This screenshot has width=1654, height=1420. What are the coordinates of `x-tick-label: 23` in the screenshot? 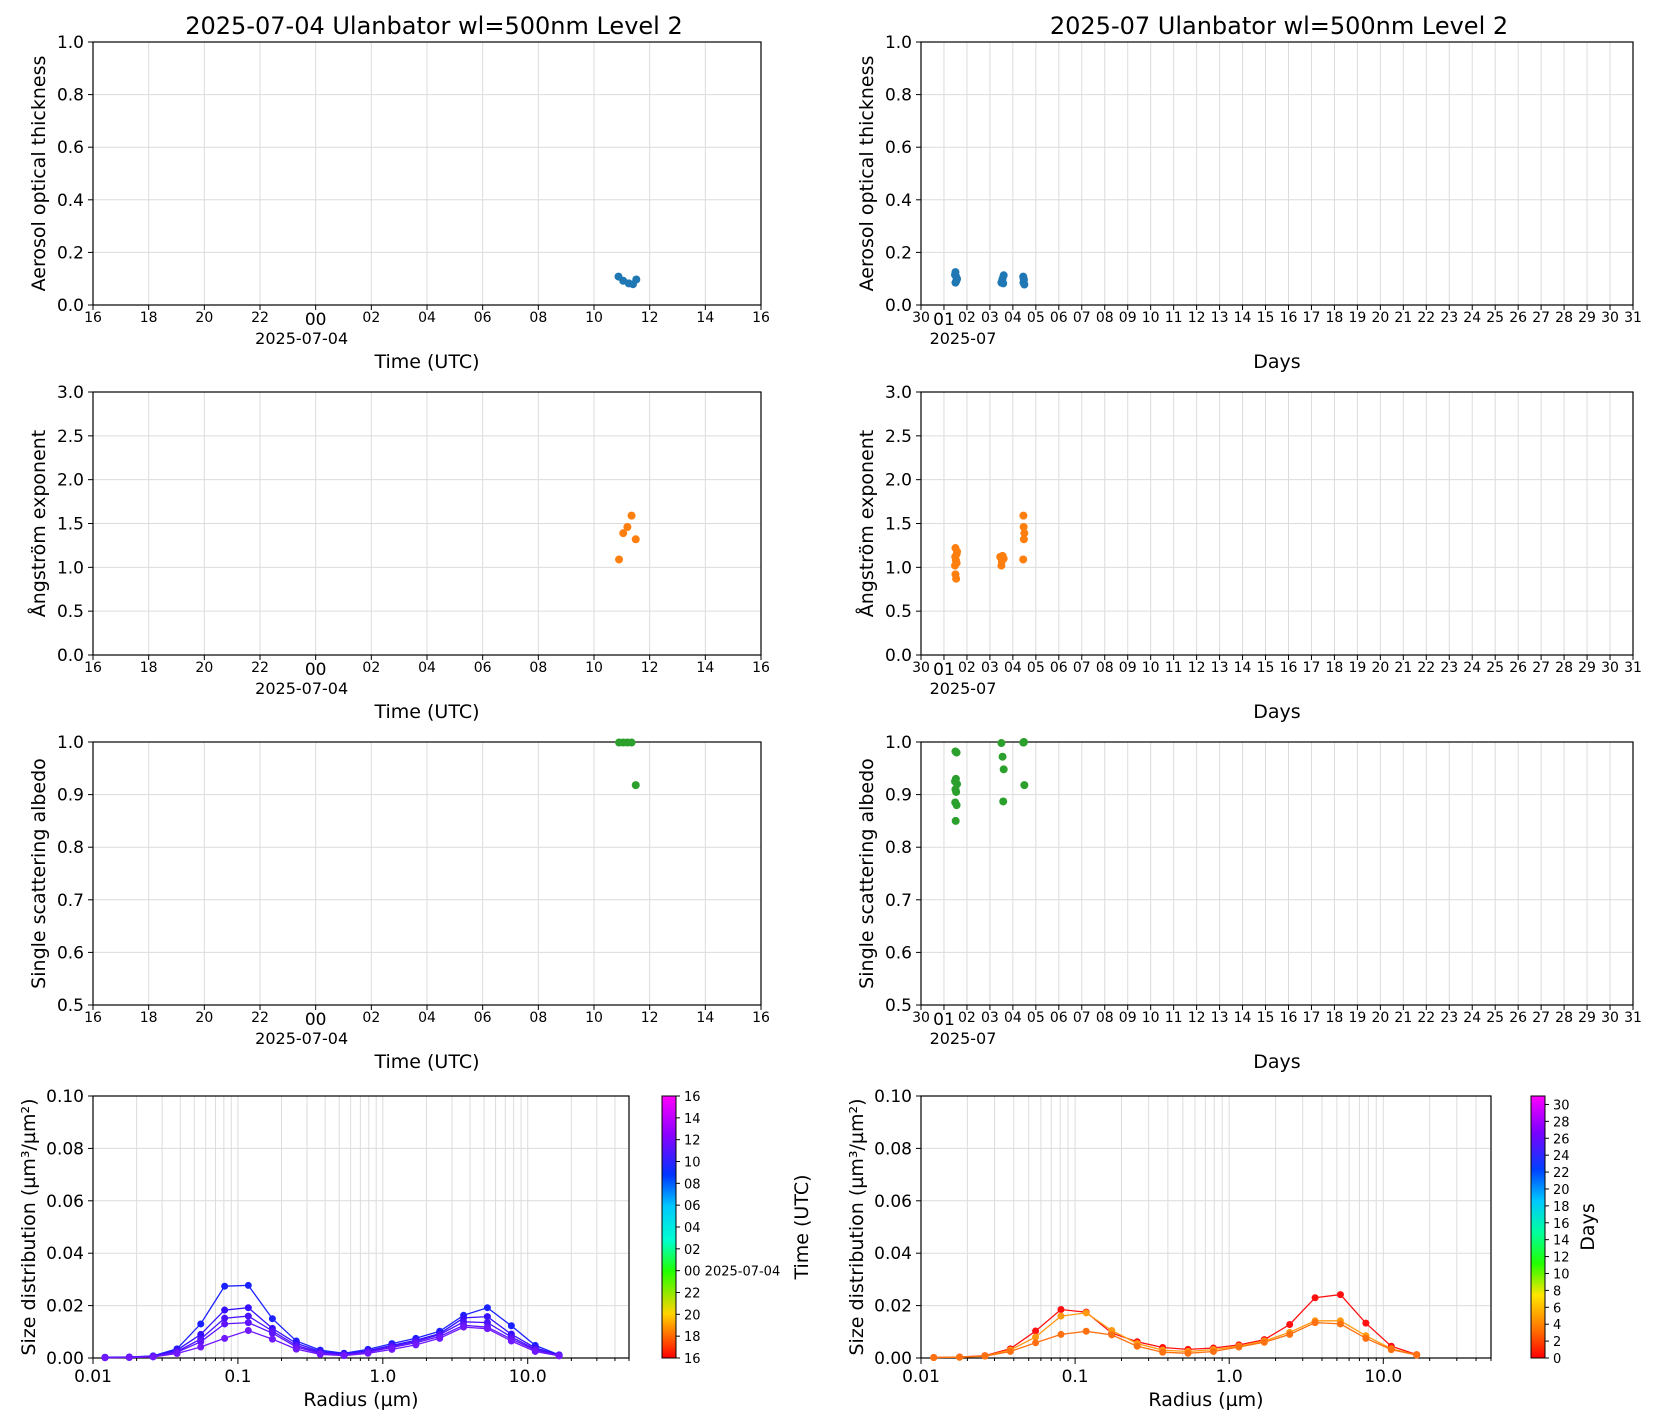 It's located at (1449, 668).